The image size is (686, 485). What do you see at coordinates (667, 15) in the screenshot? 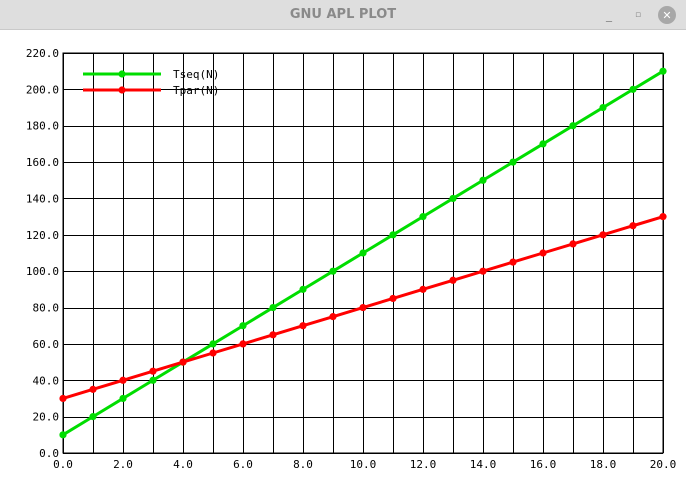
I see `close-icon: ✕` at bounding box center [667, 15].